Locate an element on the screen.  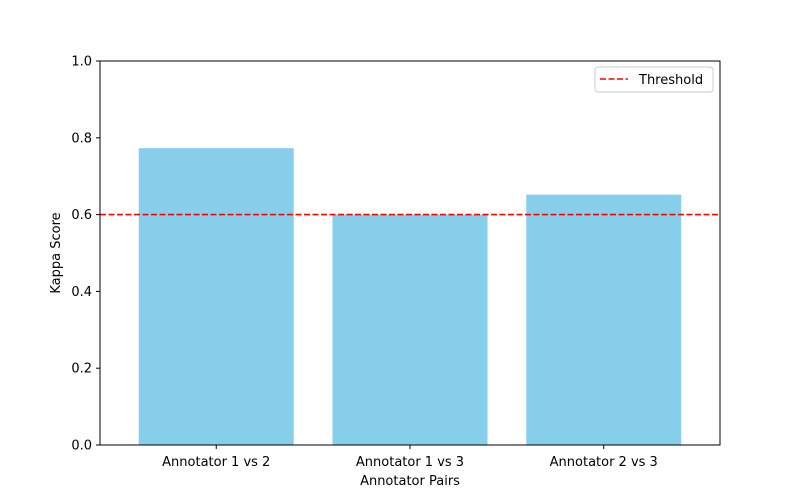
y-tick-label: 0.2 is located at coordinates (81, 369).